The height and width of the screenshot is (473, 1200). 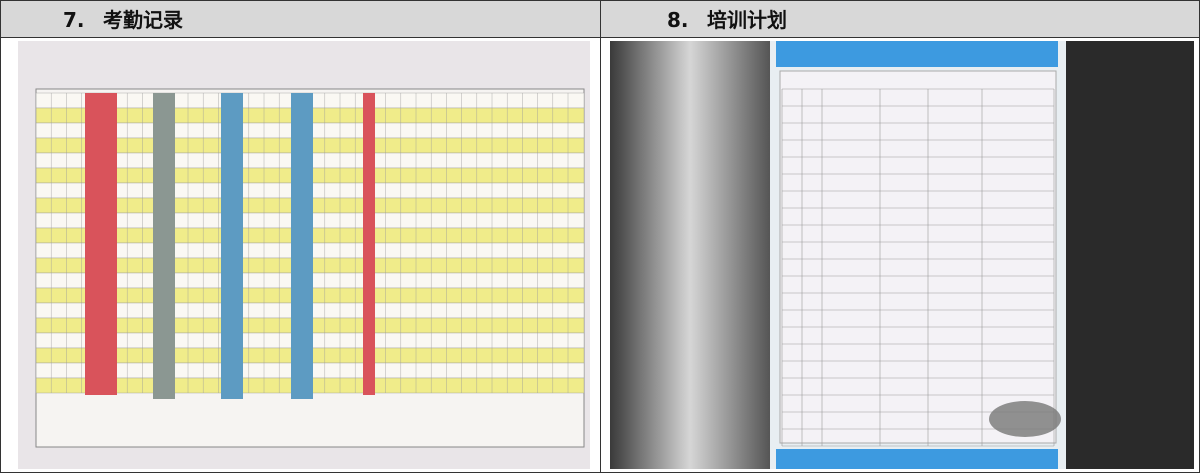 I want to click on section-number: 7., so click(x=74, y=20).